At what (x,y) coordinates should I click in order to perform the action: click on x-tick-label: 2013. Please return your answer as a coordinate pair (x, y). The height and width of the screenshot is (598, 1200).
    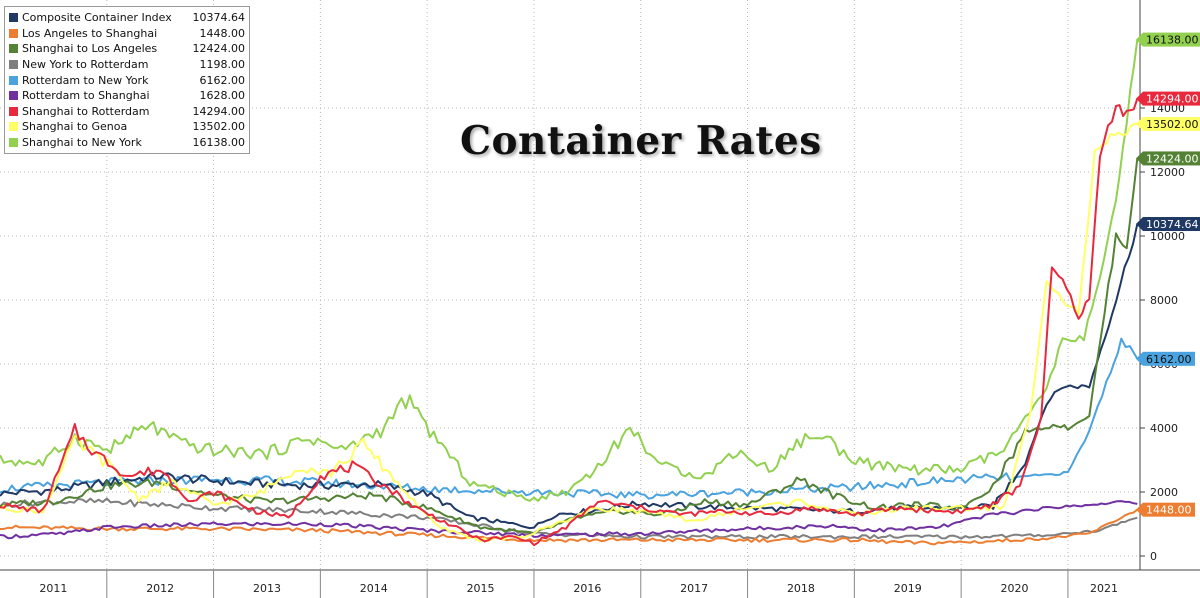
    Looking at the image, I should click on (267, 588).